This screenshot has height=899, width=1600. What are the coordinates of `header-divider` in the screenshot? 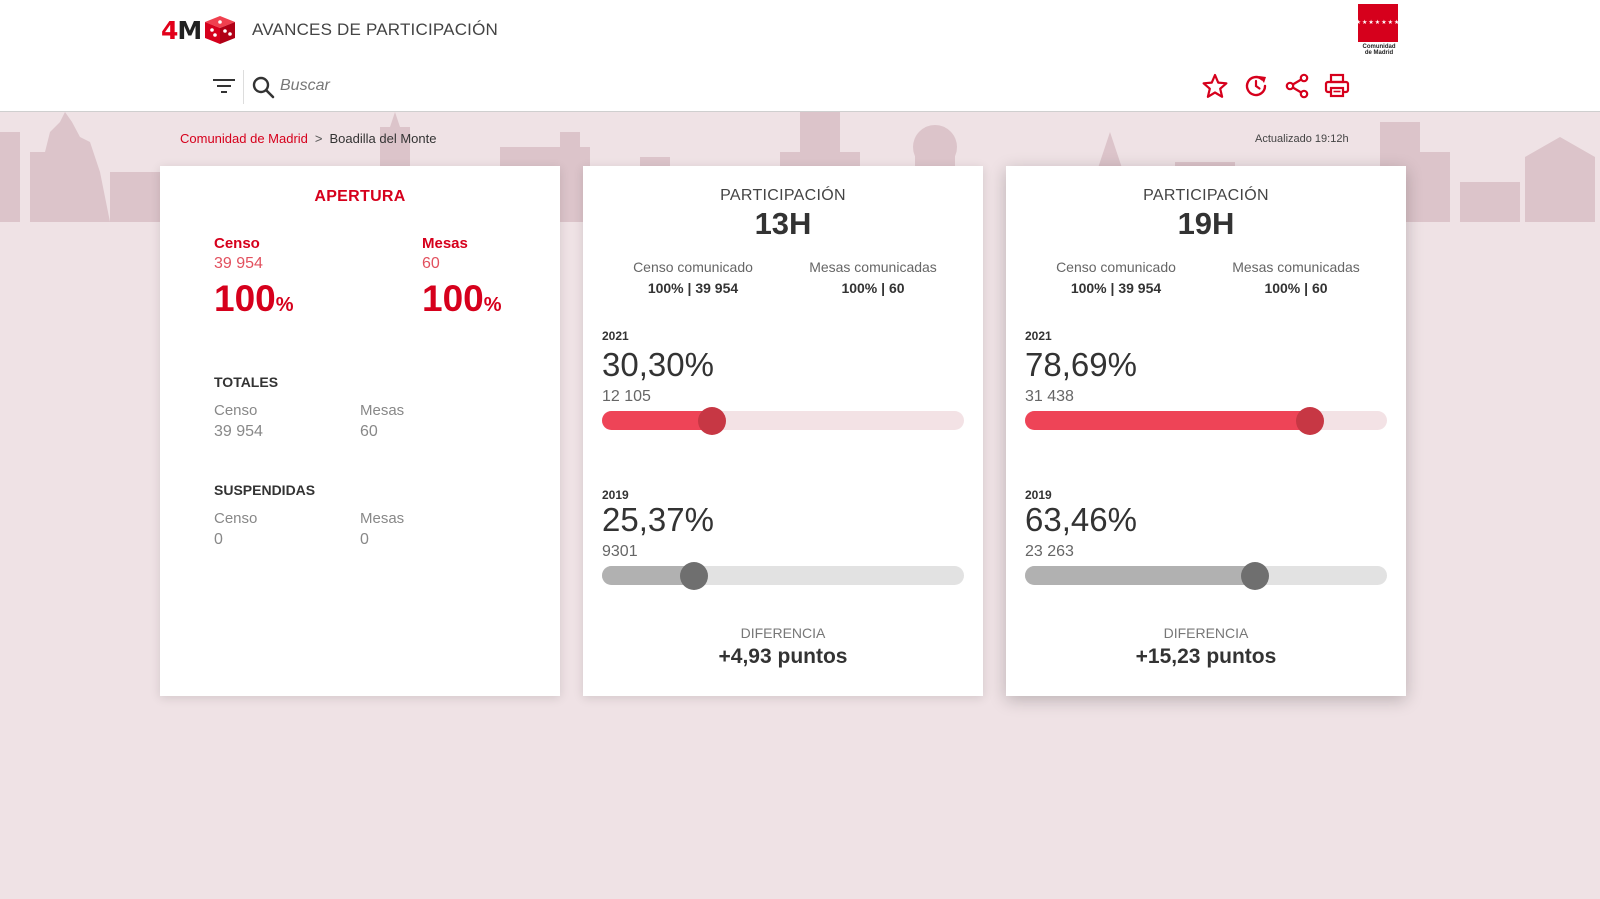 It's located at (243, 87).